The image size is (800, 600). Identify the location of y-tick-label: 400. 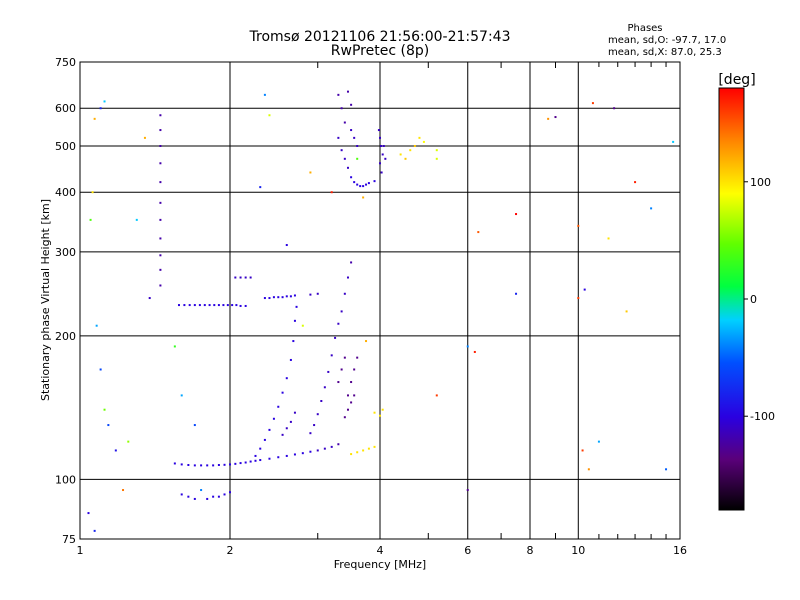
(65, 192).